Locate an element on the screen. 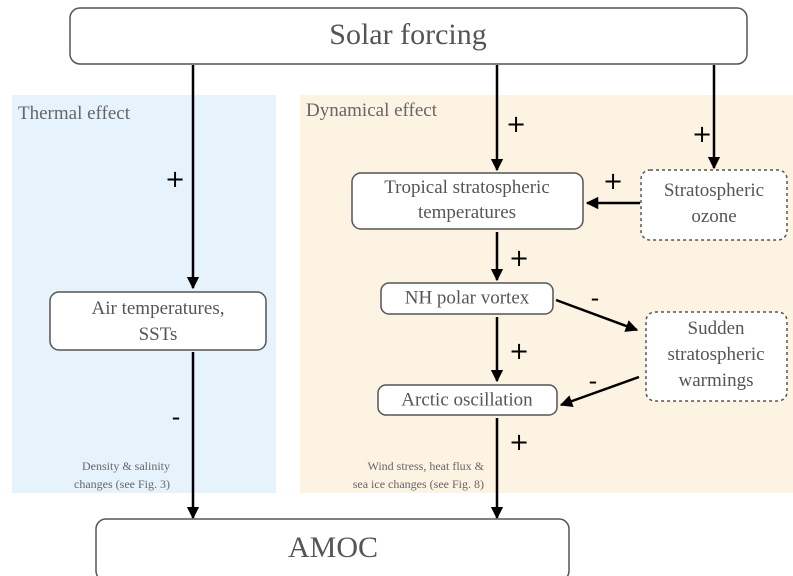 This screenshot has width=793, height=576. node-label: Stratospheric ozone is located at coordinates (714, 203).